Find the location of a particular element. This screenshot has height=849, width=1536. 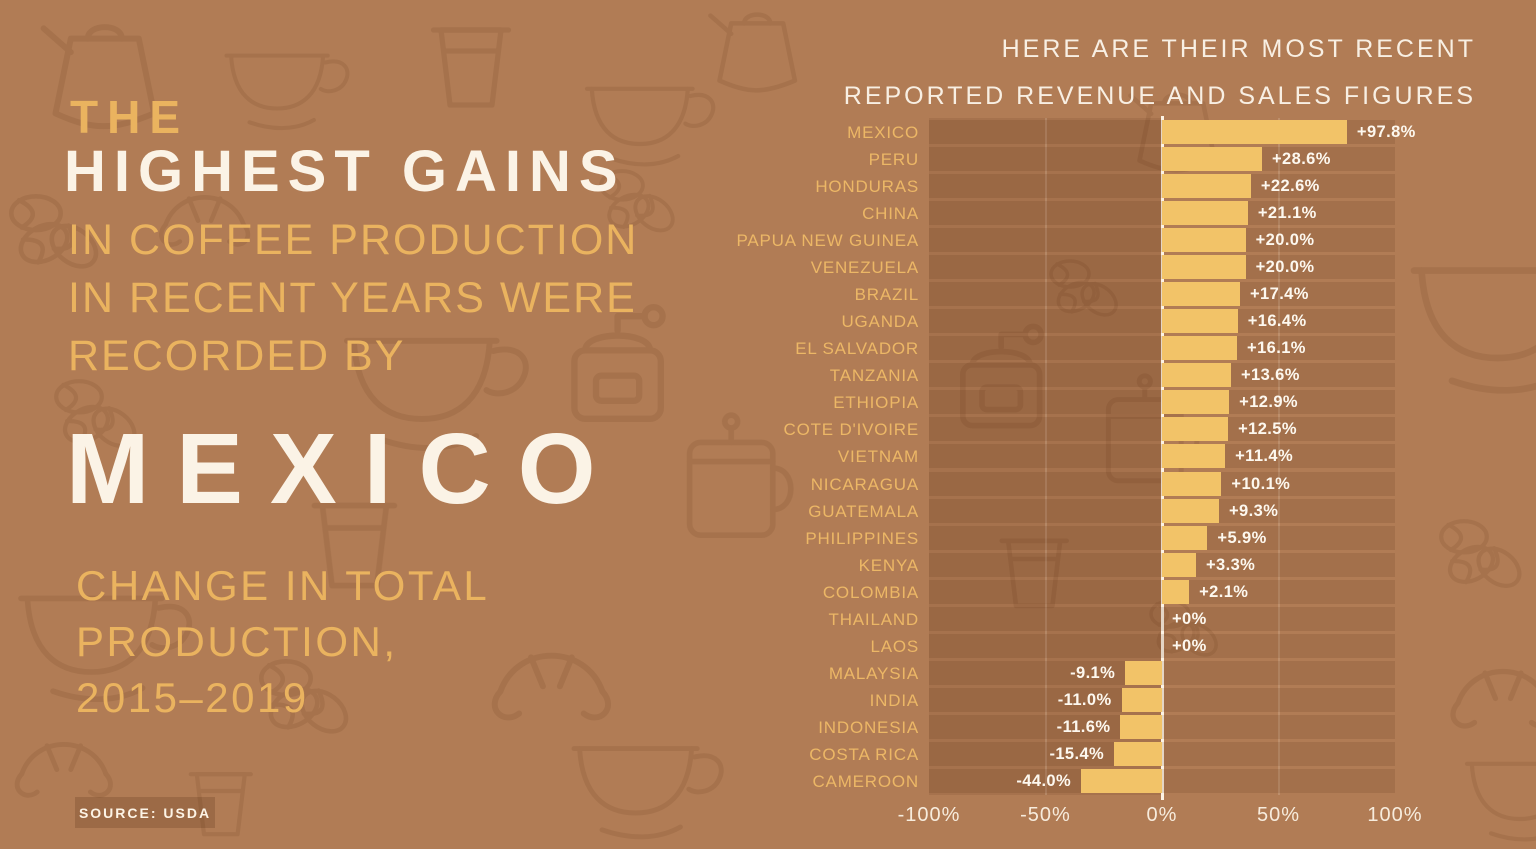

subtitle-line2: PRODUCTION, is located at coordinates (237, 641).